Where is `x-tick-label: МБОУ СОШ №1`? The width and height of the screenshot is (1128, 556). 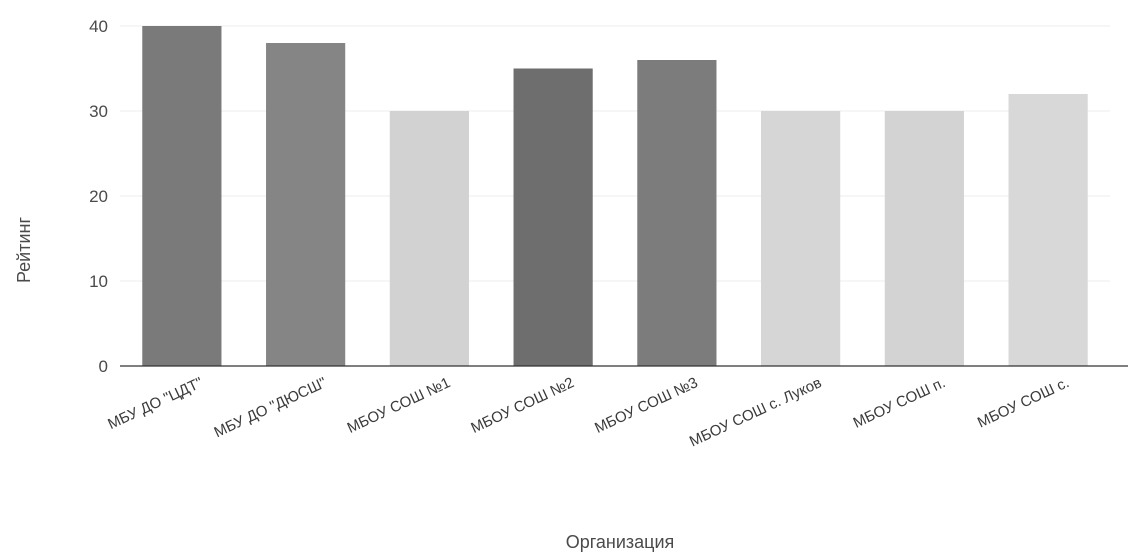
x-tick-label: МБОУ СОШ №1 is located at coordinates (399, 405).